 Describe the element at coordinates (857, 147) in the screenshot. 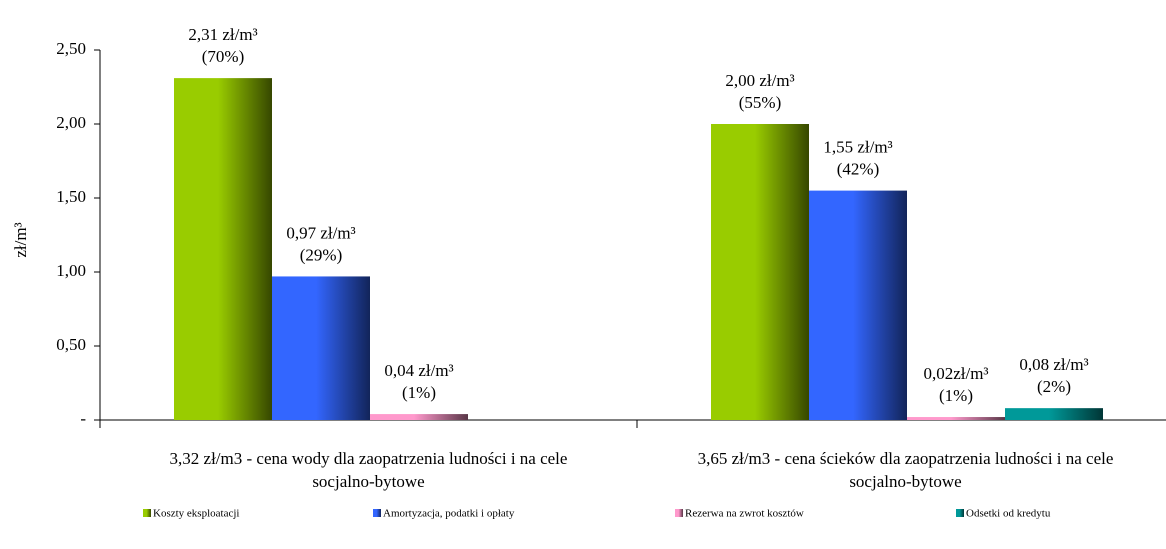

I see `data-label: 1,55 zł/m³` at that location.